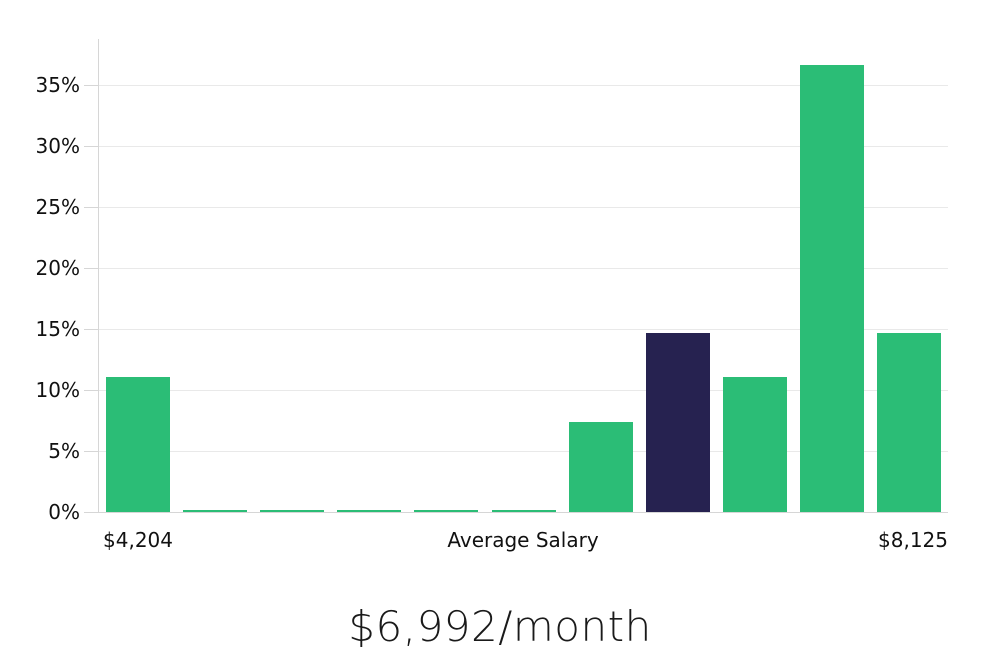 The height and width of the screenshot is (660, 1000). What do you see at coordinates (523, 540) in the screenshot?
I see `x-tick-label-average-salary: Average Salary` at bounding box center [523, 540].